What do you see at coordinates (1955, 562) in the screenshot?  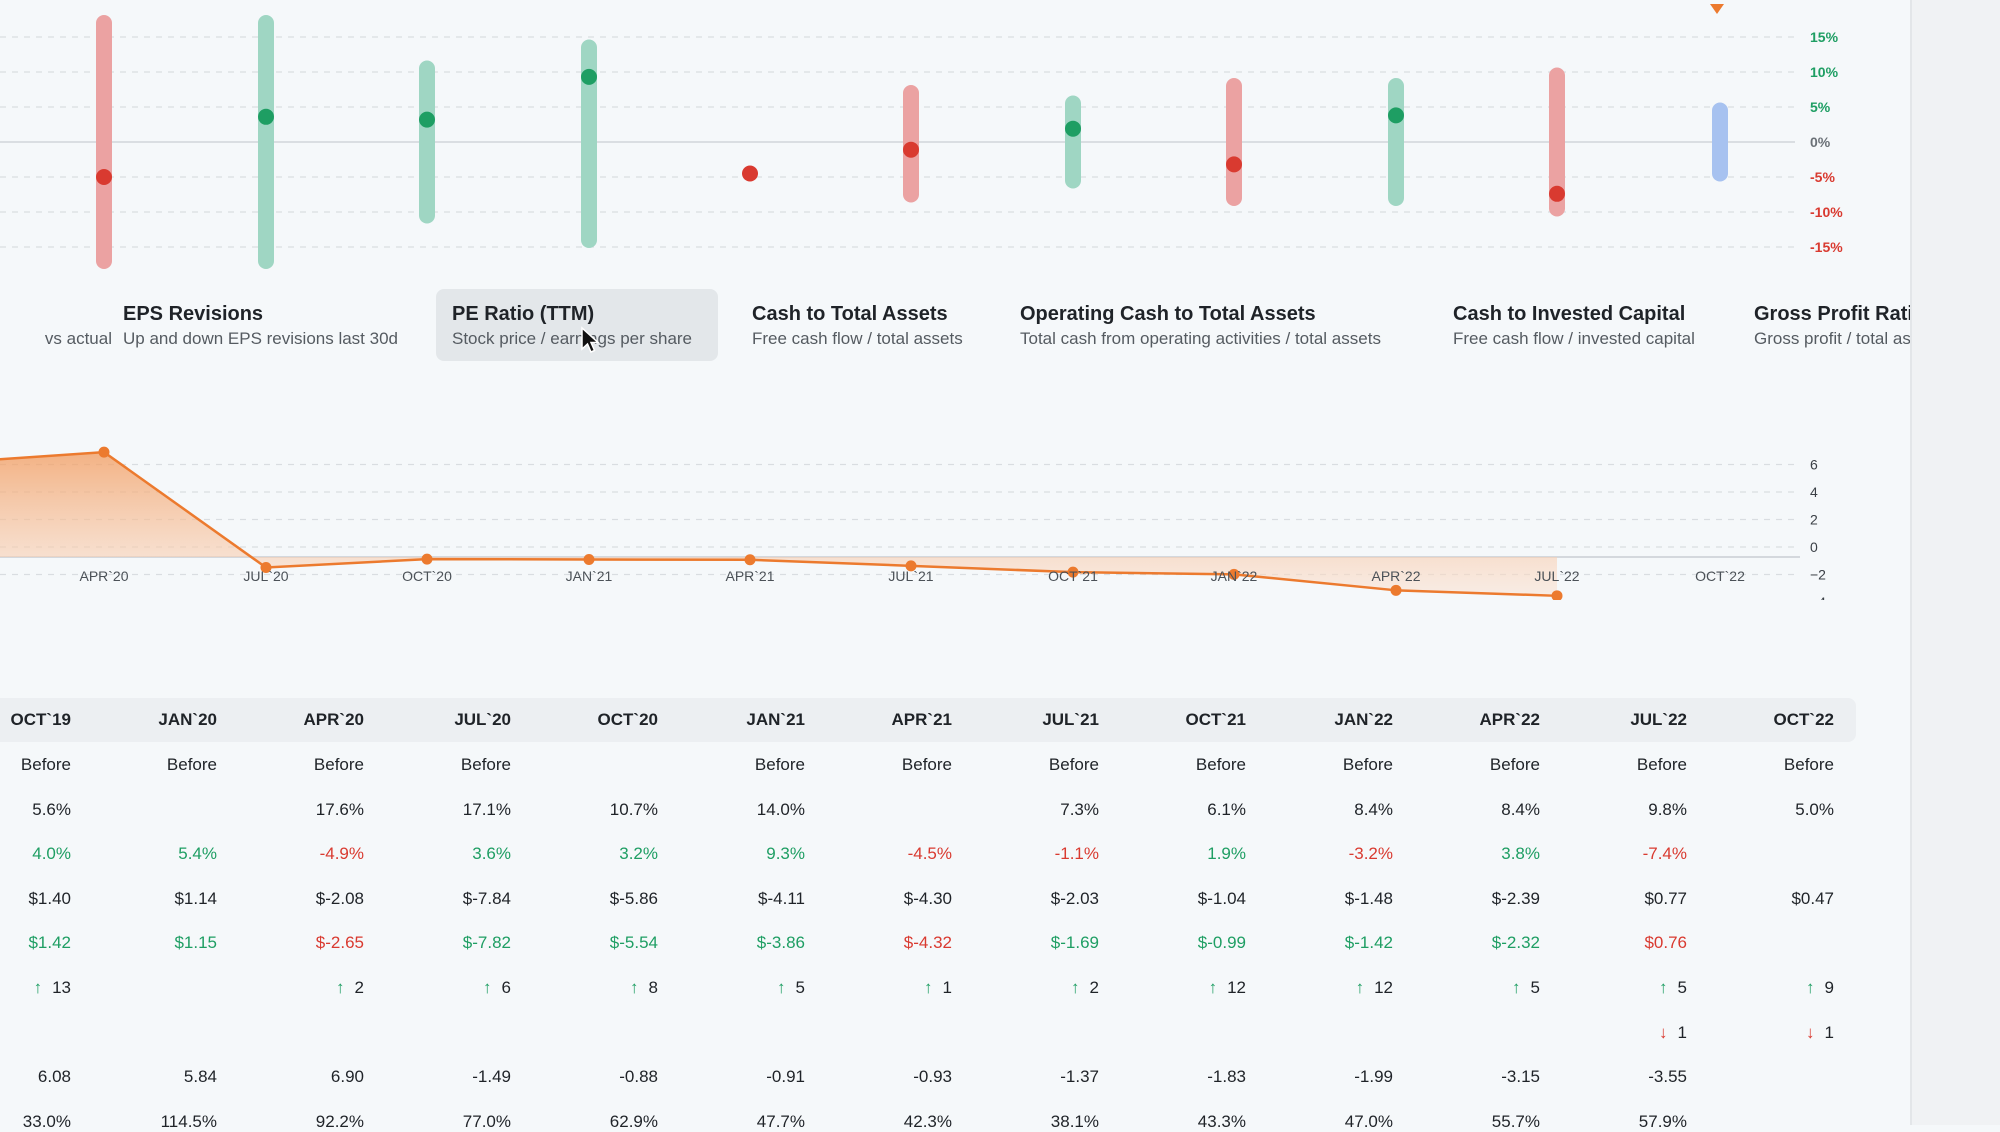 I see `right-panel` at bounding box center [1955, 562].